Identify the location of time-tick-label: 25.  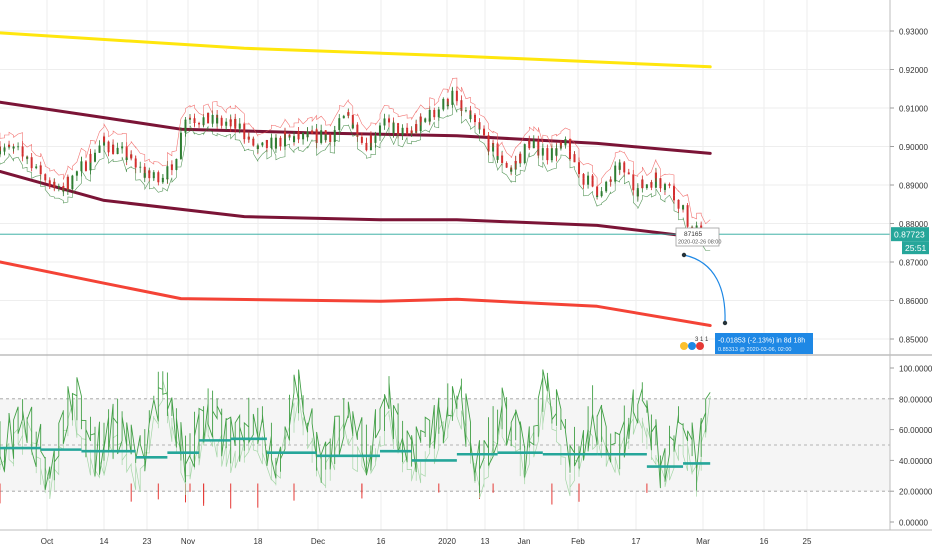
(807, 541).